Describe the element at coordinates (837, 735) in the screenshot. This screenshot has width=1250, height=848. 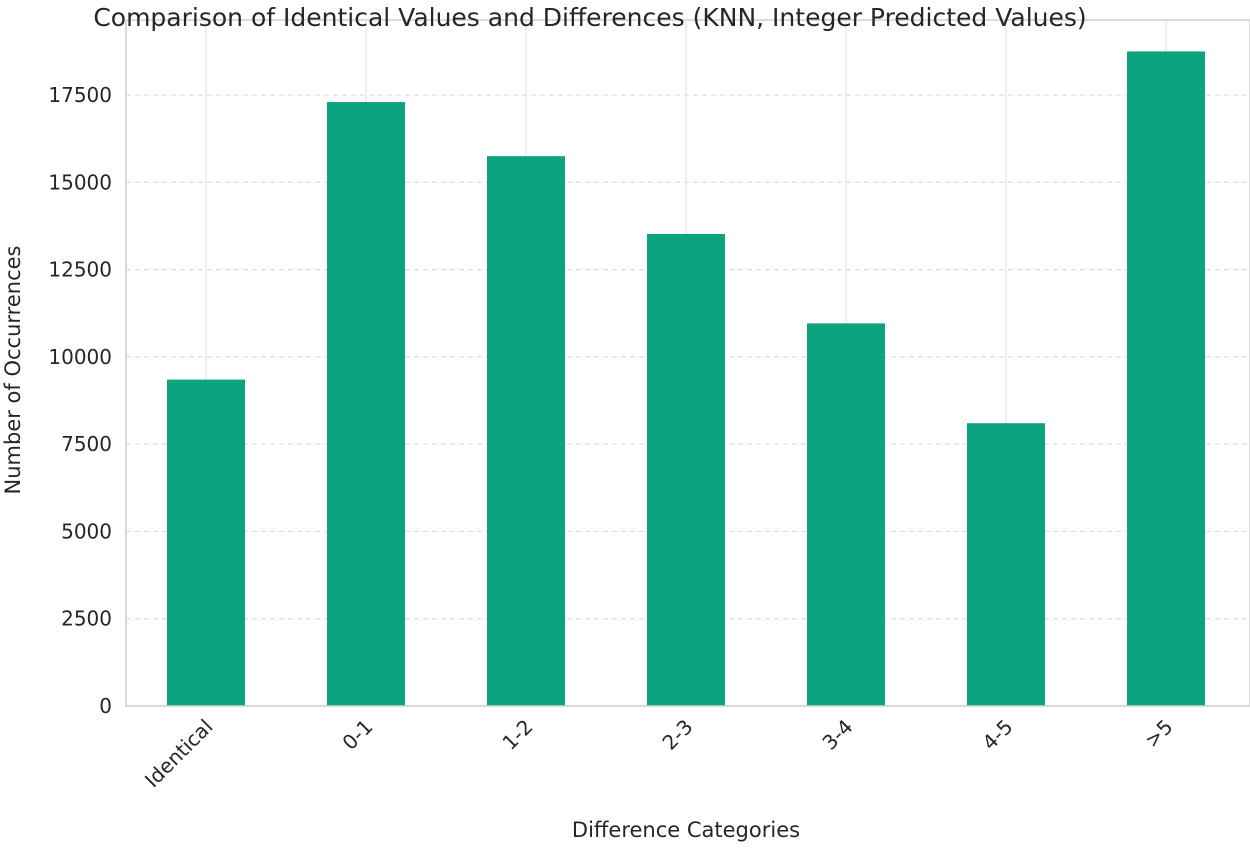
I see `x-tick-label: 3-4` at that location.